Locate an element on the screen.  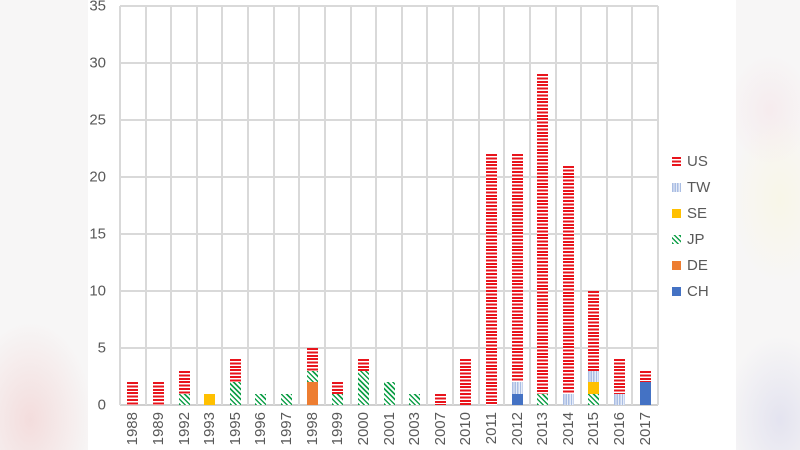
x-tick-label: 1996 is located at coordinates (261, 429).